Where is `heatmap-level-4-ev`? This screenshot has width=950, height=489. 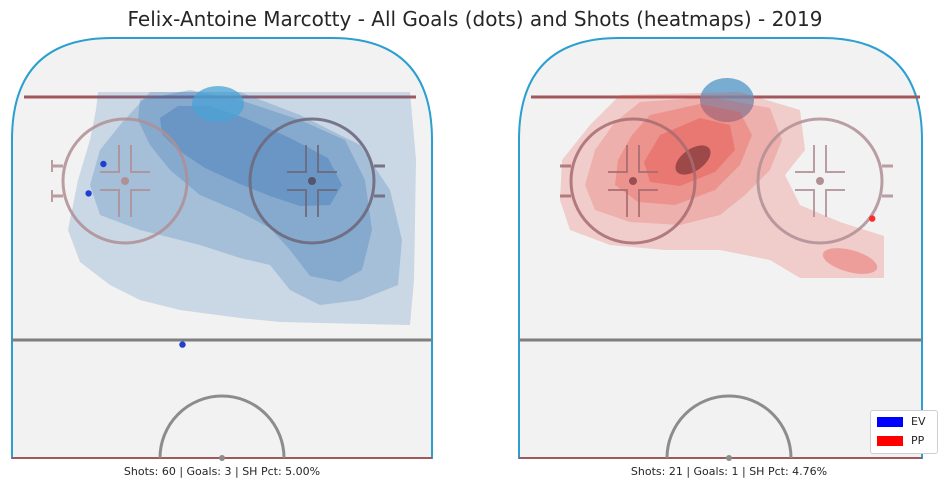 heatmap-level-4-ev is located at coordinates (251, 156).